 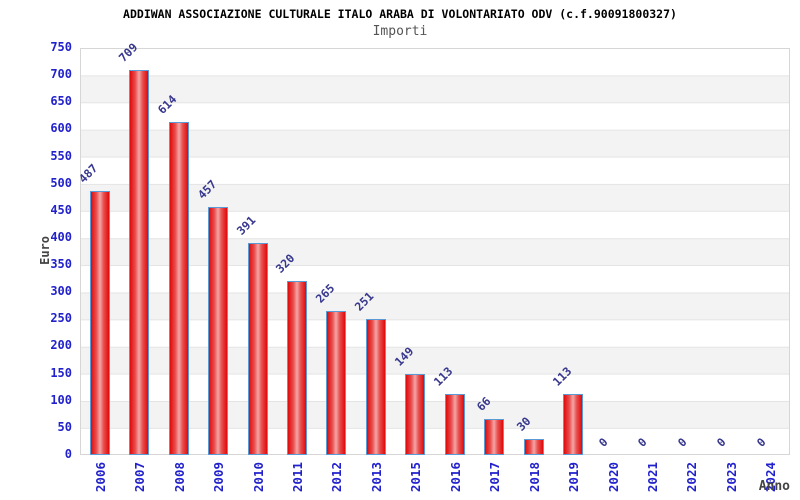 What do you see at coordinates (61, 318) in the screenshot?
I see `y-tick-label: 250` at bounding box center [61, 318].